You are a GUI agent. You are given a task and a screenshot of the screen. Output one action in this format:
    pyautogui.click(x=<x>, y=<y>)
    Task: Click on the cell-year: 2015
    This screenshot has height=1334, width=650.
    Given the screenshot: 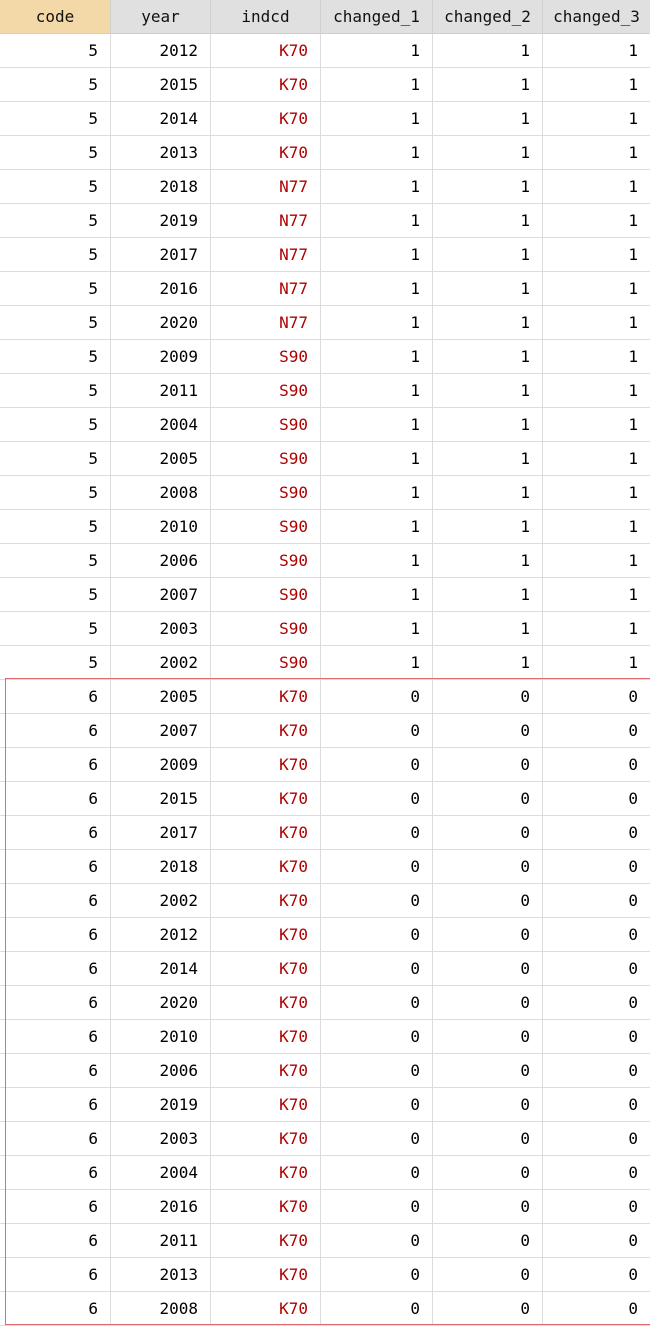 What is the action you would take?
    pyautogui.click(x=161, y=85)
    